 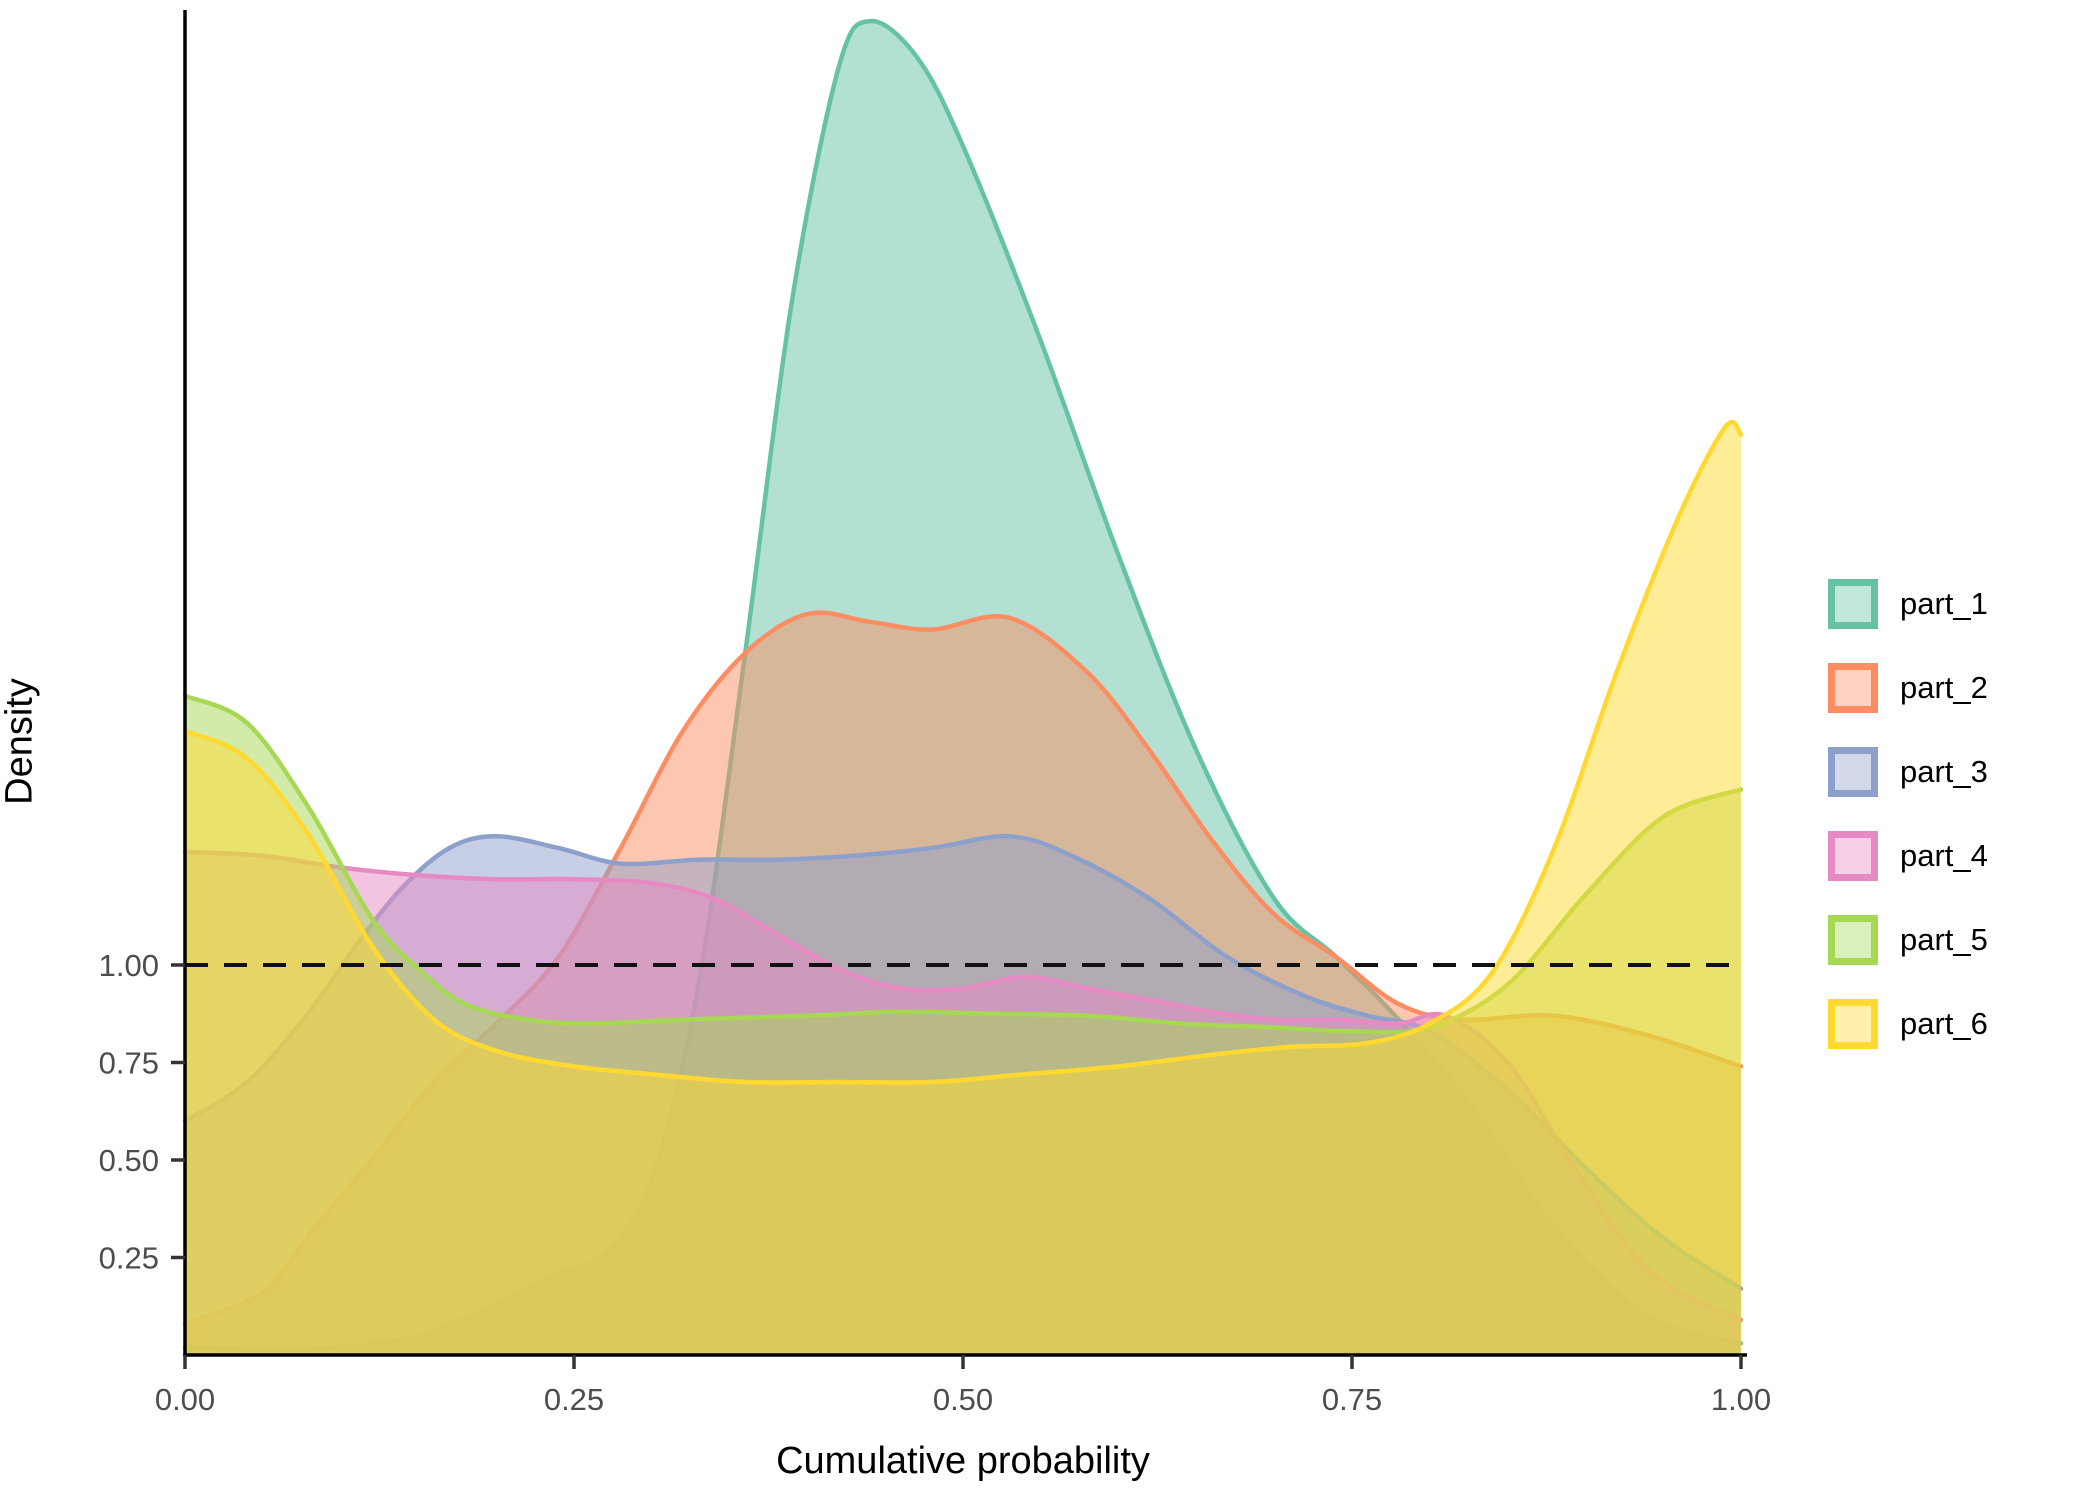 What do you see at coordinates (129, 1063) in the screenshot?
I see `y-tick-label: 0.75` at bounding box center [129, 1063].